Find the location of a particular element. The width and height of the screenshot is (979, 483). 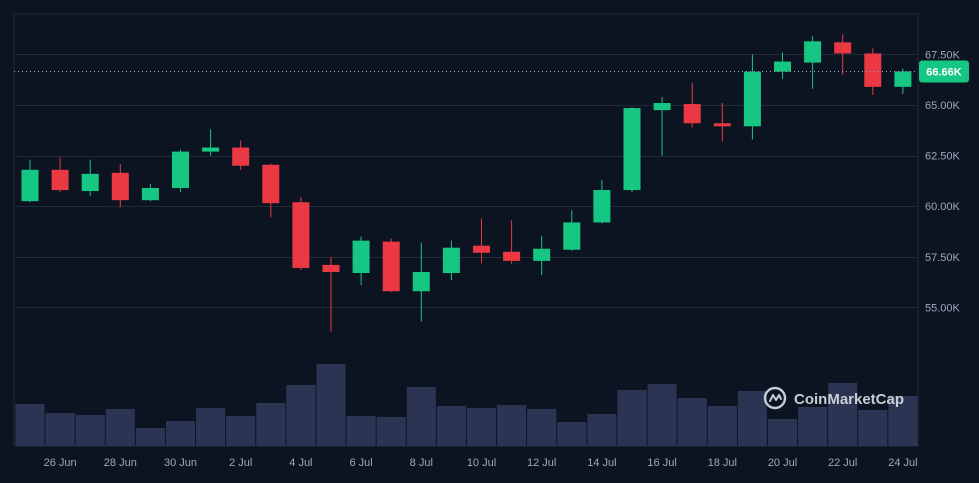

watermark: CoinMarketCap is located at coordinates (833, 398).